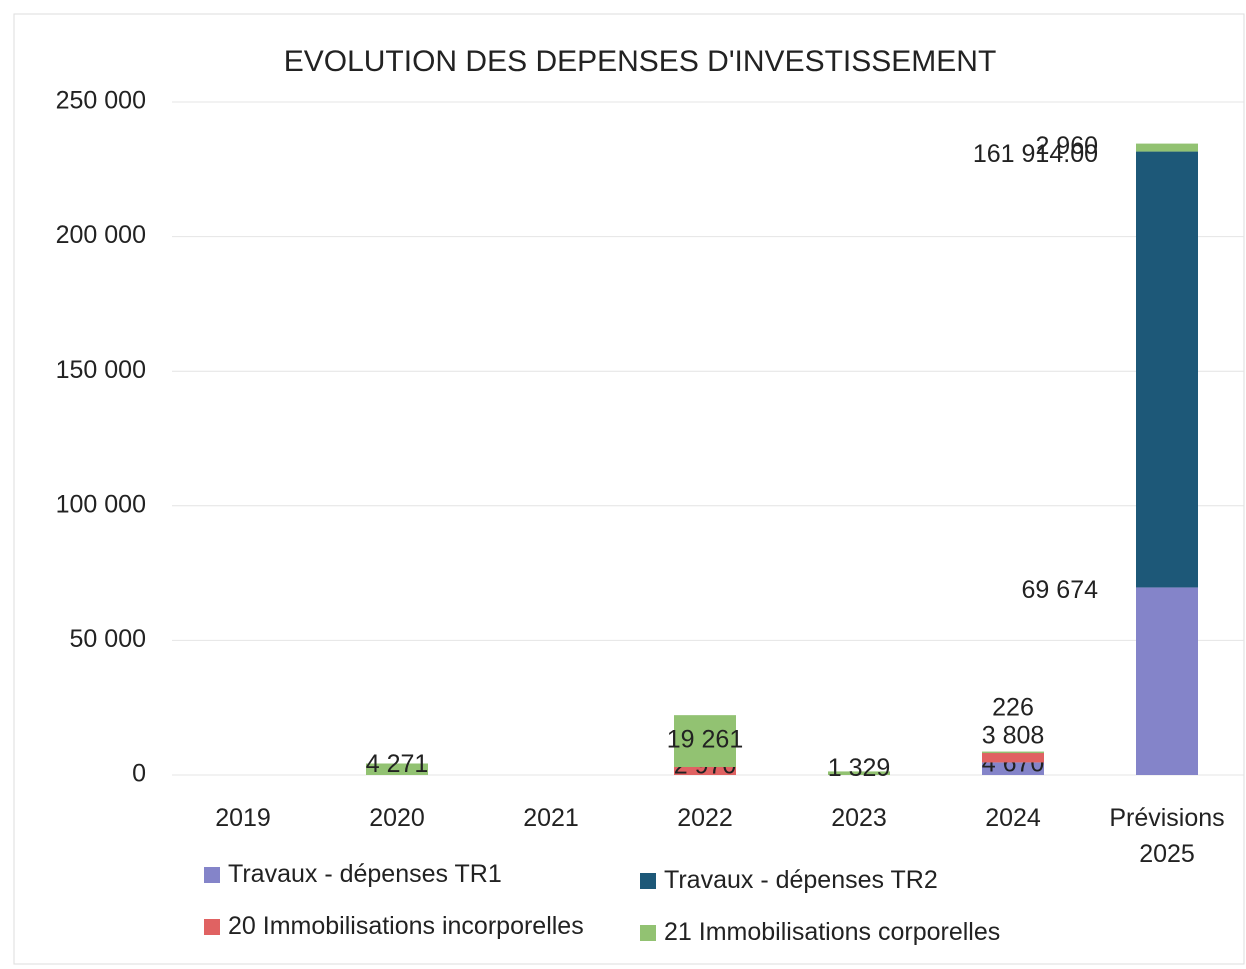 The height and width of the screenshot is (969, 1246). What do you see at coordinates (640, 61) in the screenshot?
I see `chart-title: EVOLUTION DES DEPENSES D'INVESTISSEMENT` at bounding box center [640, 61].